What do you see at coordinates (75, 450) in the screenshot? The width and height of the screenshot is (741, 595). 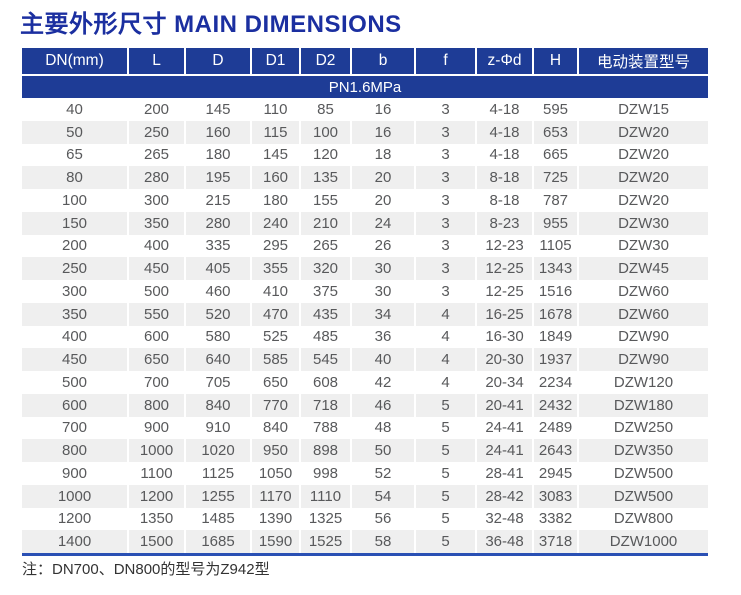 I see `table-cell: 800` at bounding box center [75, 450].